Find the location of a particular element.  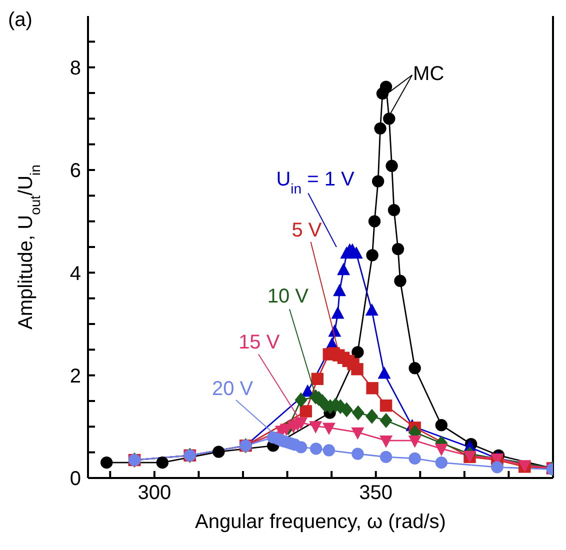

series-label: 20 V is located at coordinates (233, 389).